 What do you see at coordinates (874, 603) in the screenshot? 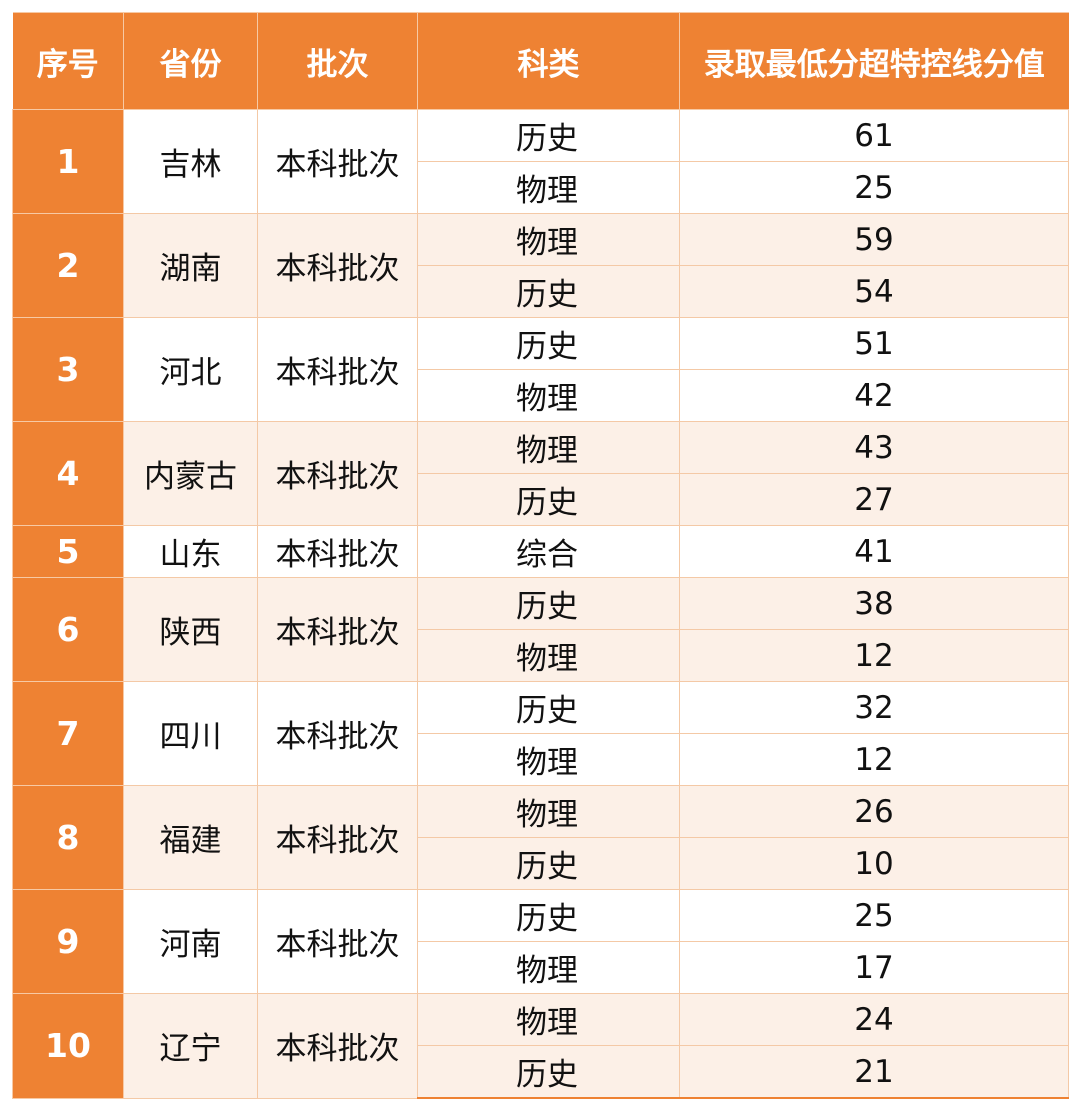
I see `score-cell: 38` at bounding box center [874, 603].